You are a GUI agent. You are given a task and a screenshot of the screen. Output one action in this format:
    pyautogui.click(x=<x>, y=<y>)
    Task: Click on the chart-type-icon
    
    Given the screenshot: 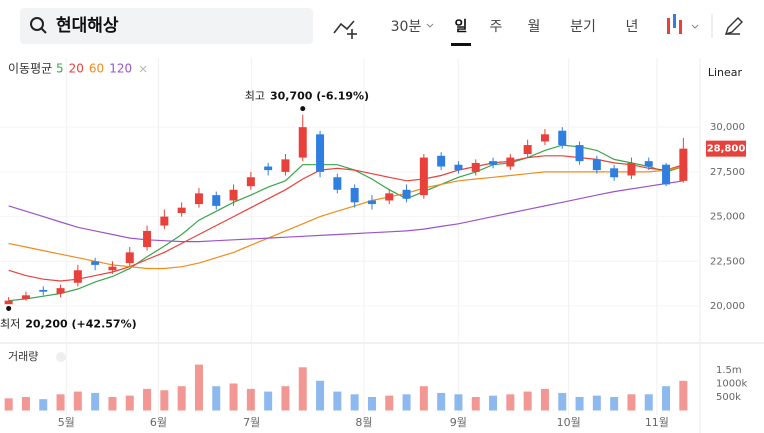 What is the action you would take?
    pyautogui.click(x=344, y=27)
    